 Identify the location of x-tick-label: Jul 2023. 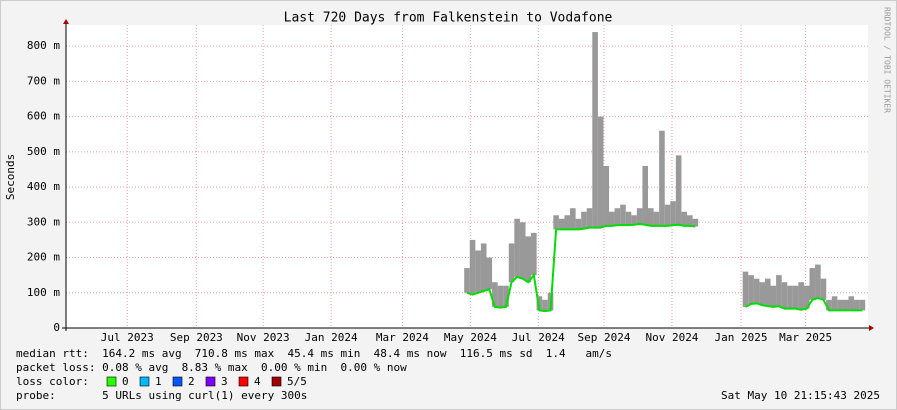
(127, 337).